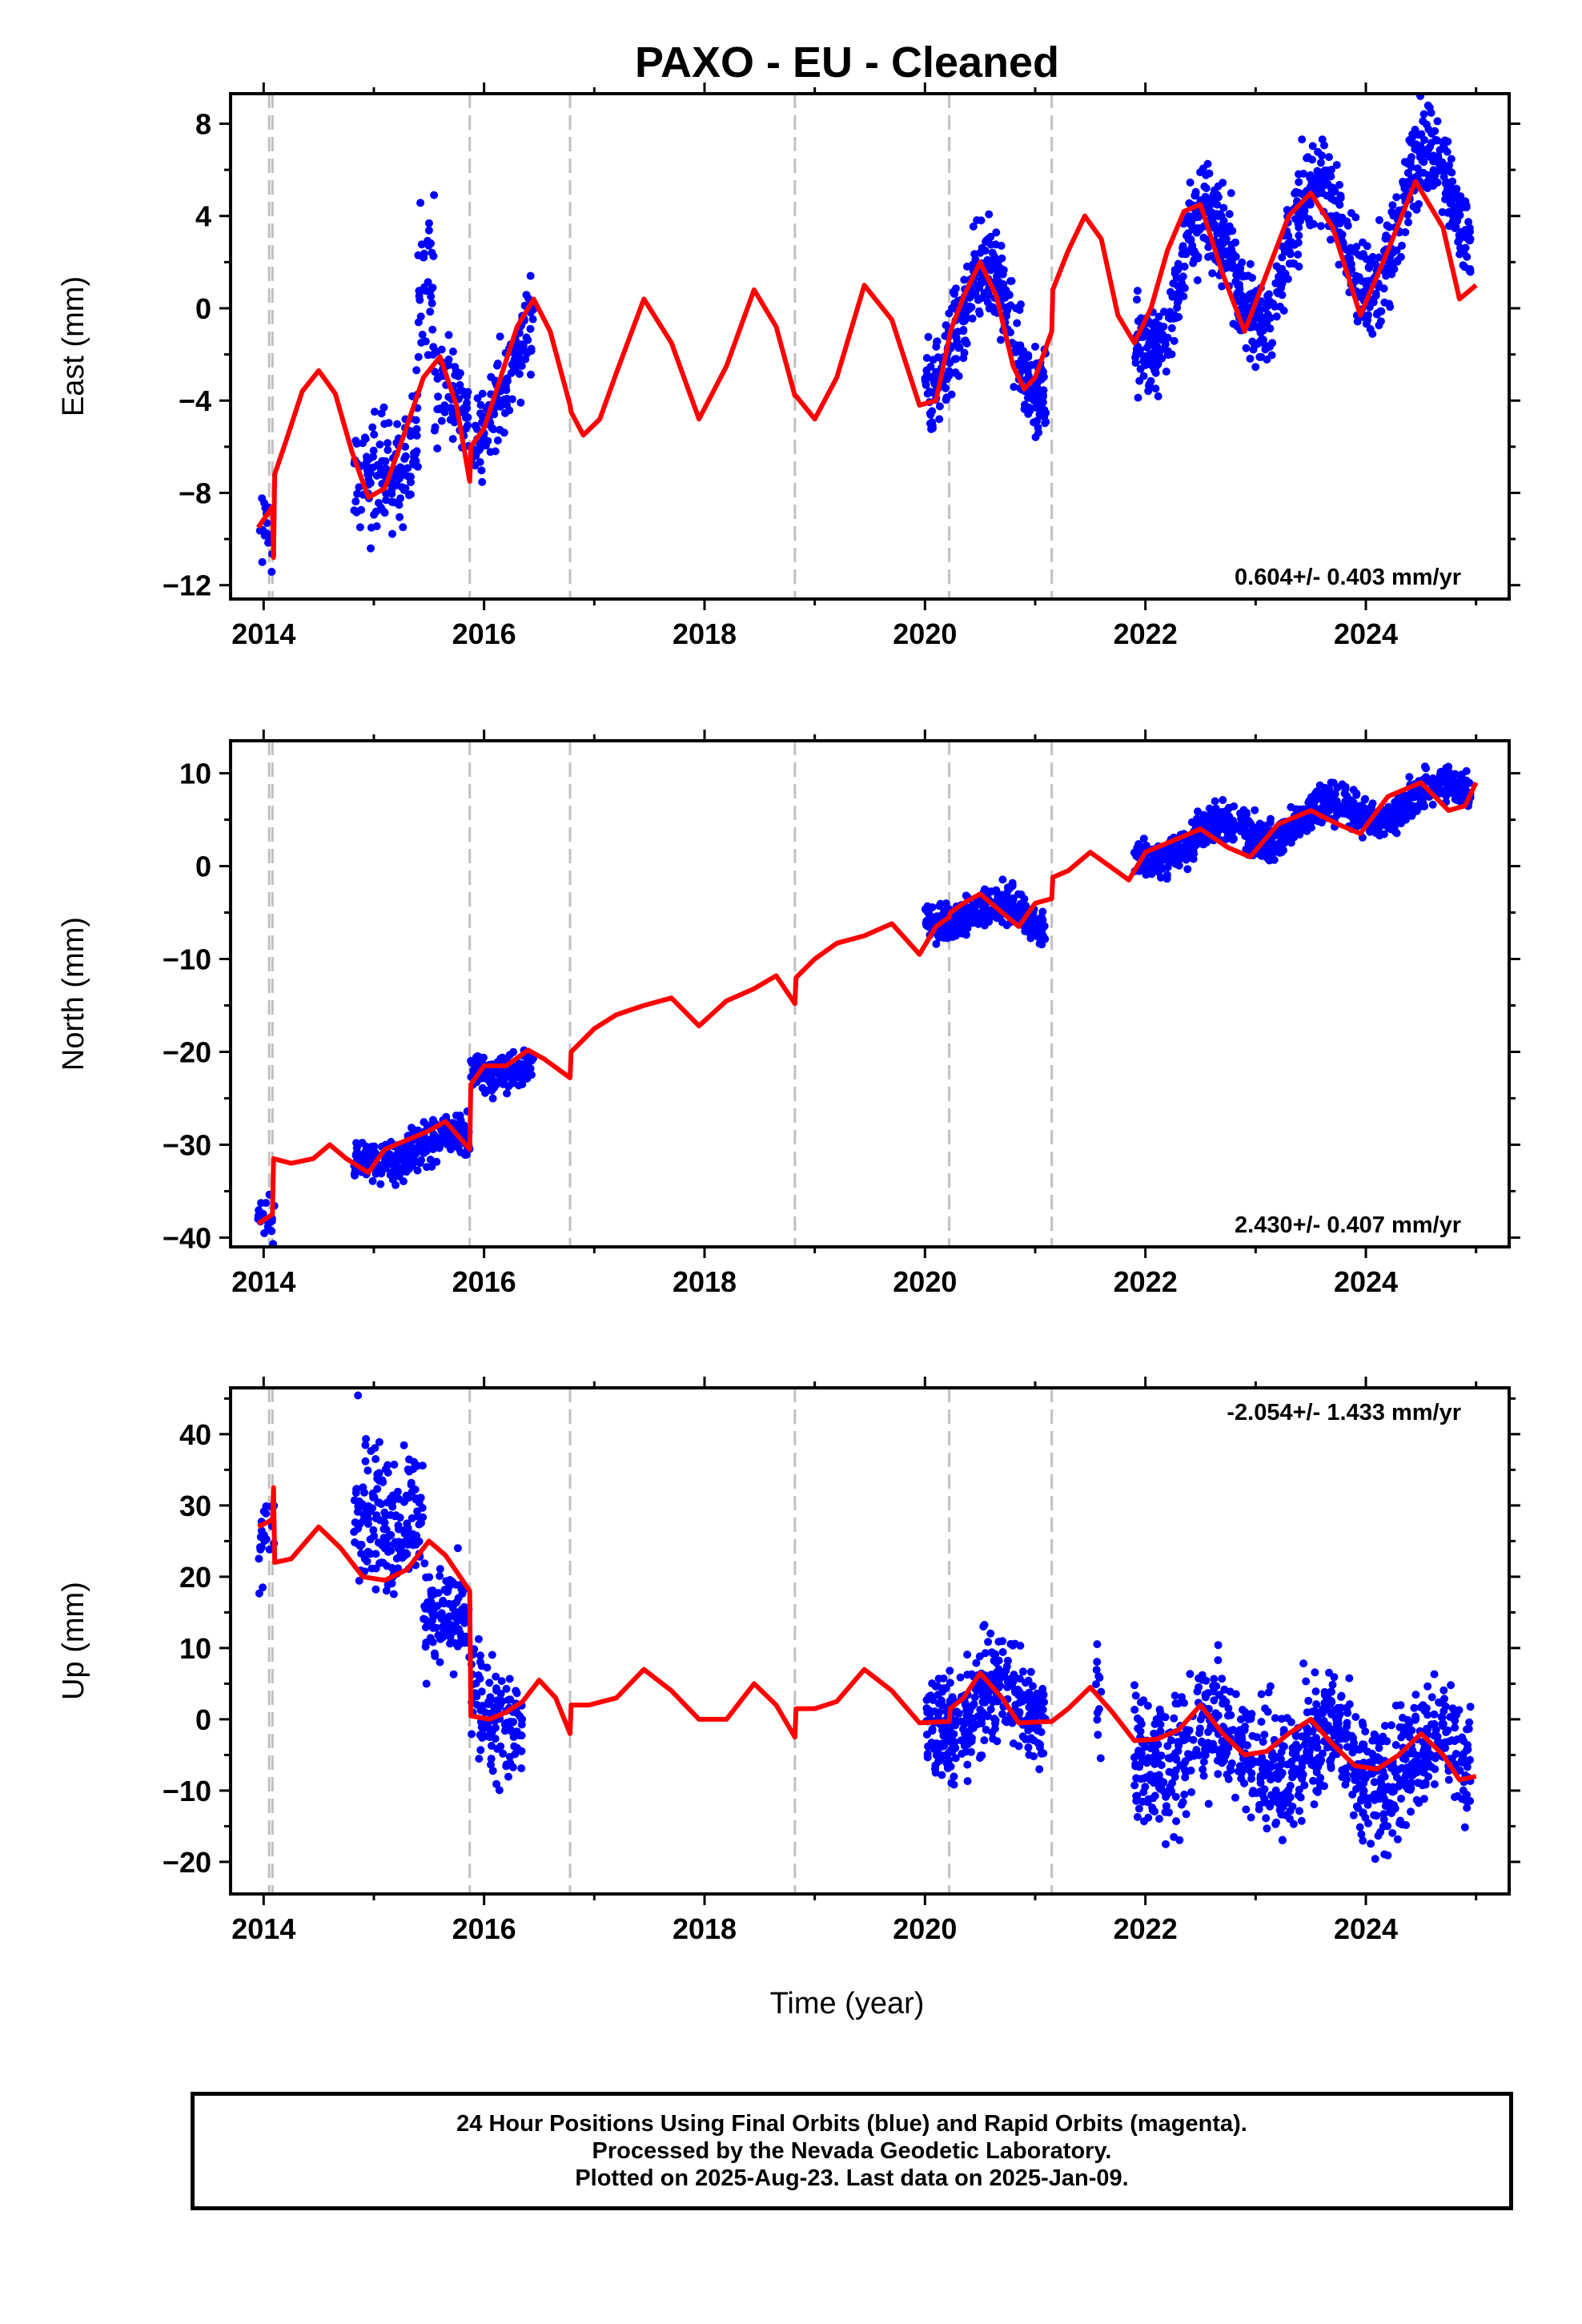  What do you see at coordinates (203, 866) in the screenshot?
I see `y-tick-label: 0` at bounding box center [203, 866].